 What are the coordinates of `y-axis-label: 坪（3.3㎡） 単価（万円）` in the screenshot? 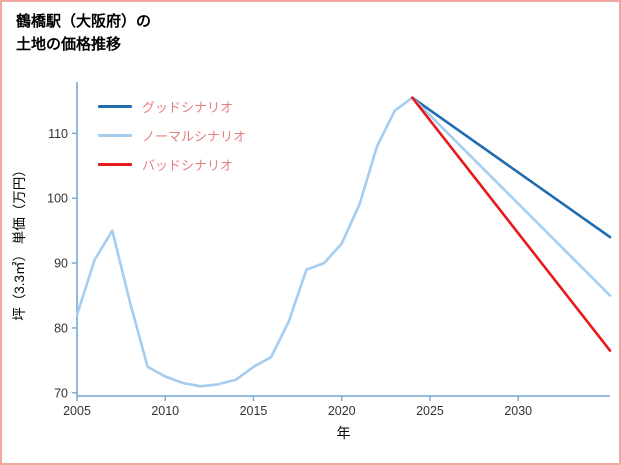 It's located at (19, 242).